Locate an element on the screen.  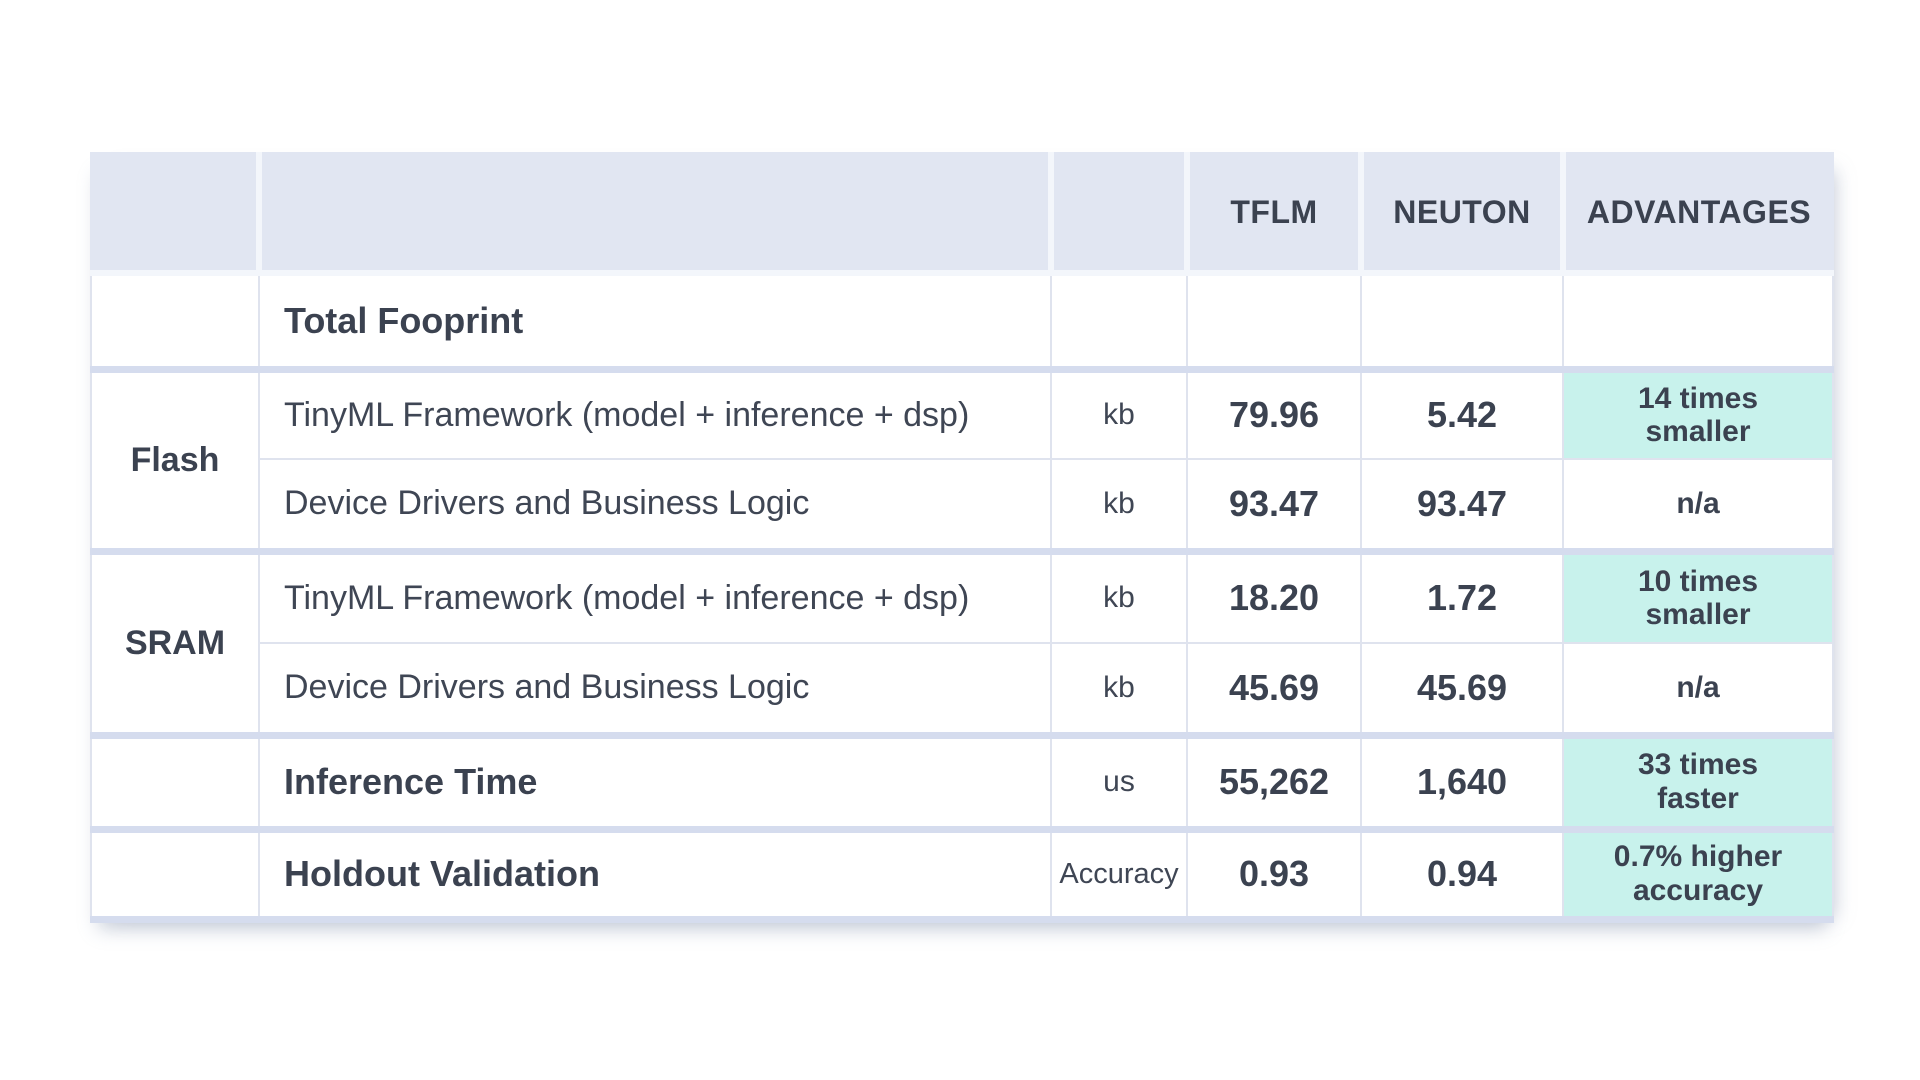
row-total-footprint: Total Fooprint is located at coordinates (962, 322).